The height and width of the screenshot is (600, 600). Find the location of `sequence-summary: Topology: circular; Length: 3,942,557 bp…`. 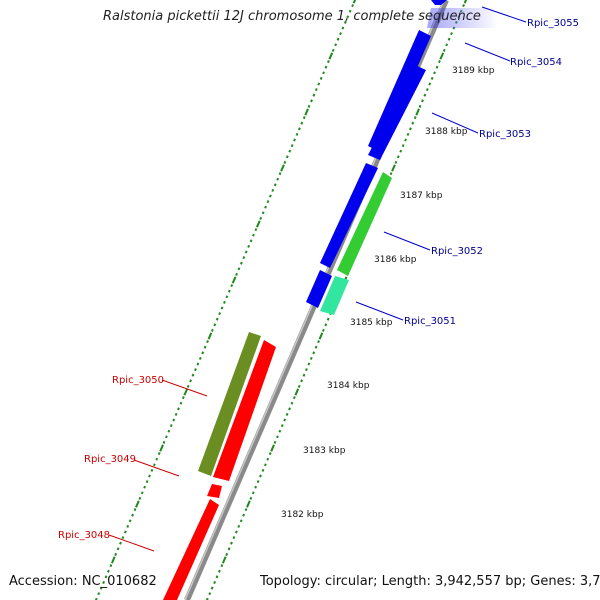

sequence-summary: Topology: circular; Length: 3,942,557 bp… is located at coordinates (430, 581).